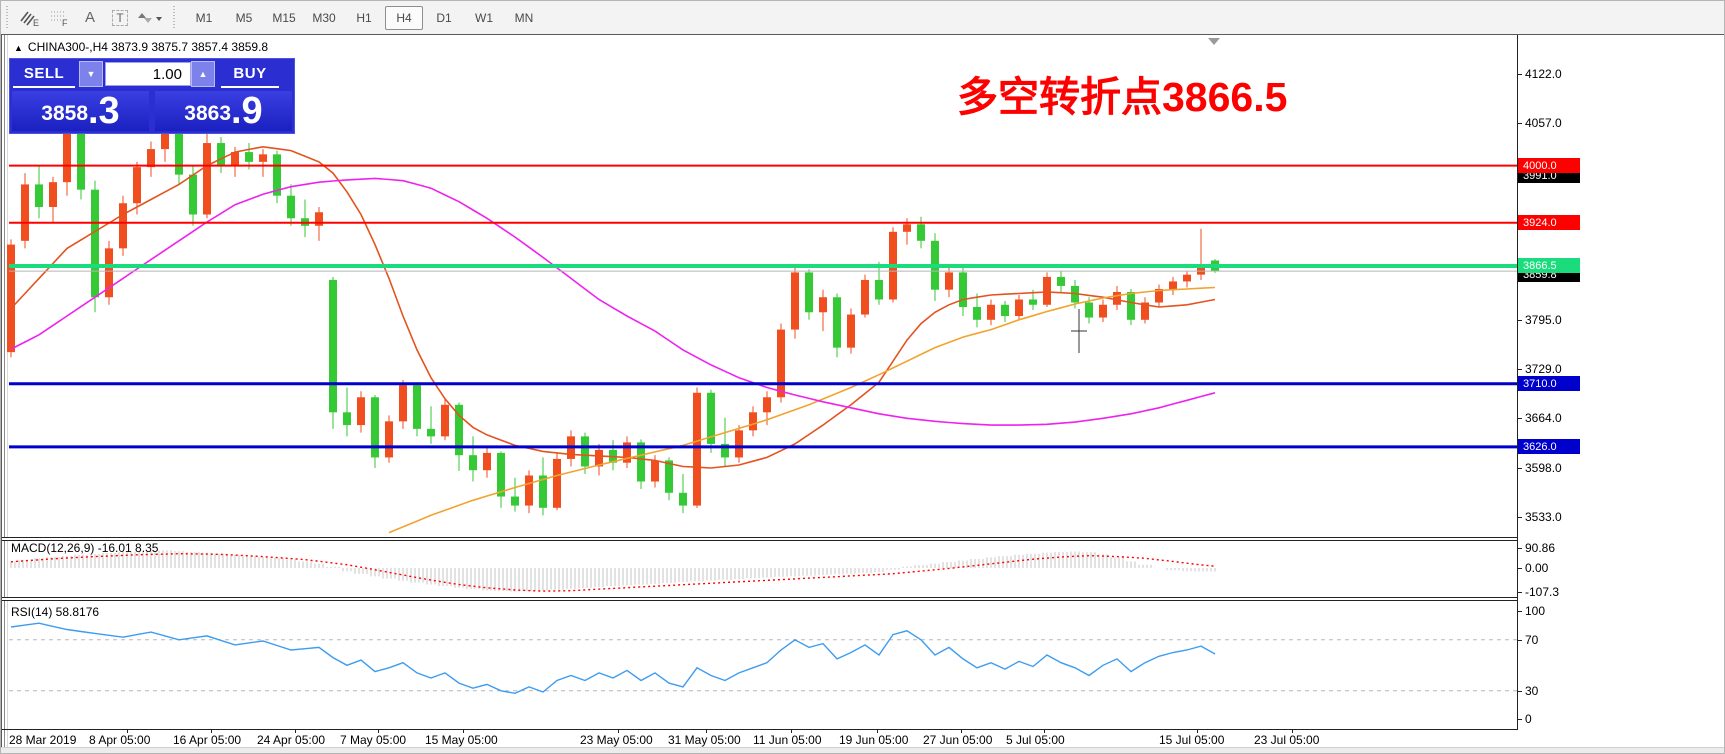 This screenshot has height=754, width=1725. What do you see at coordinates (8, 17) in the screenshot?
I see `toolbar-grip` at bounding box center [8, 17].